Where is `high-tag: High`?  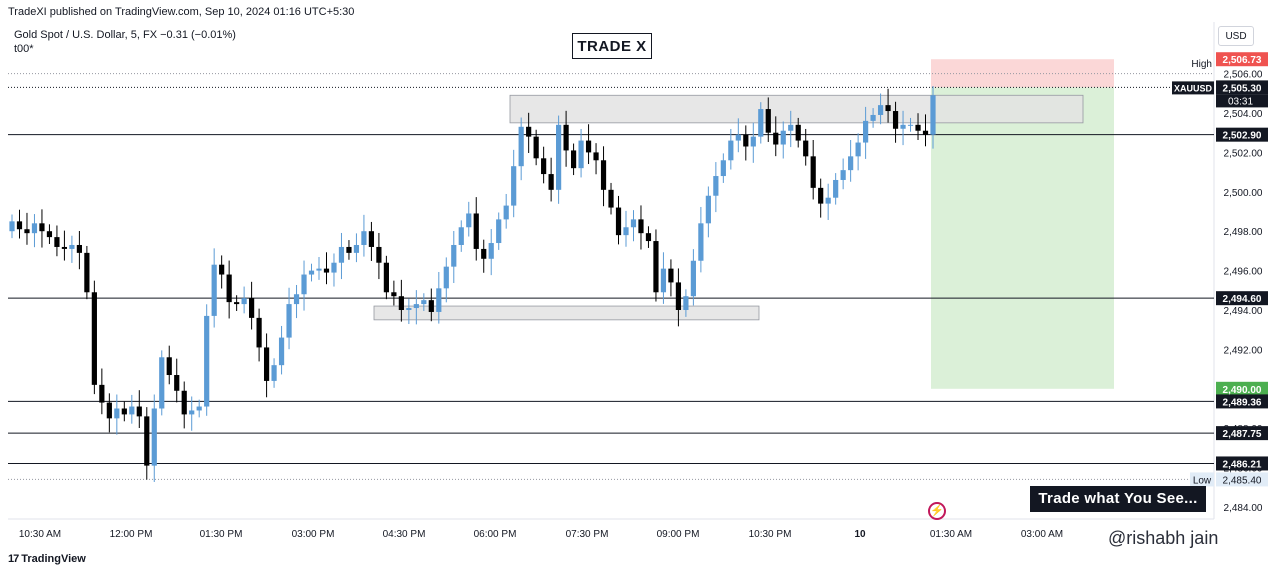
high-tag: High is located at coordinates (1201, 64).